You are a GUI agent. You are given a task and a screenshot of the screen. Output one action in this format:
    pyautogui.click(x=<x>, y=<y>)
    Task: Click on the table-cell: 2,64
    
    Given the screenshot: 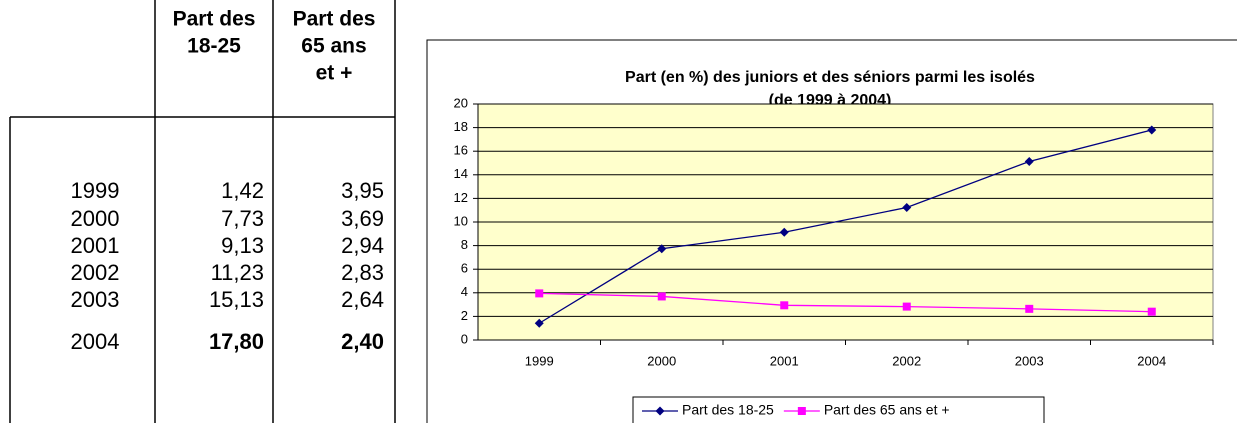 What is the action you would take?
    pyautogui.click(x=362, y=299)
    